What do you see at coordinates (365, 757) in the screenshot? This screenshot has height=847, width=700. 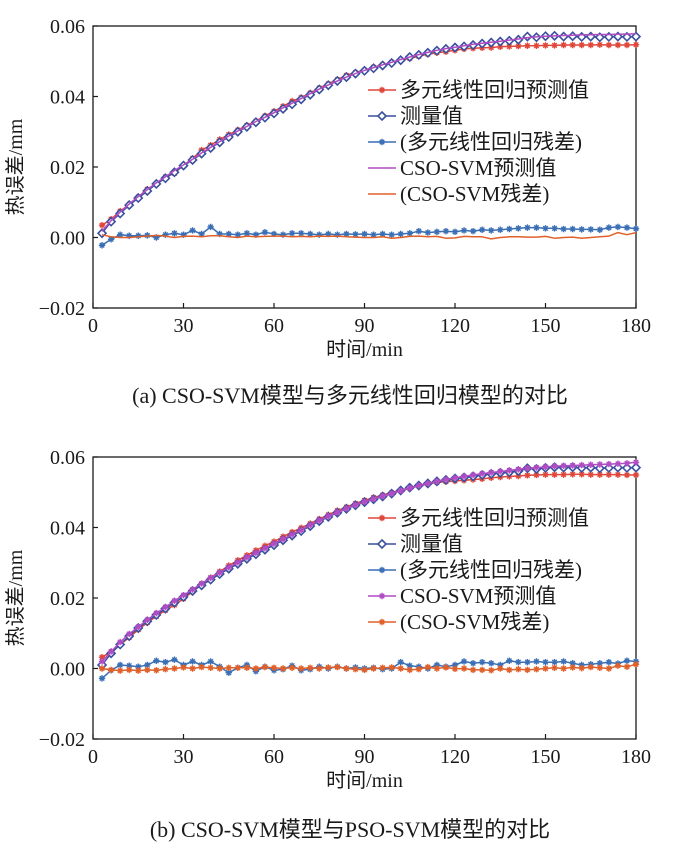 I see `x-tick-label: 90` at bounding box center [365, 757].